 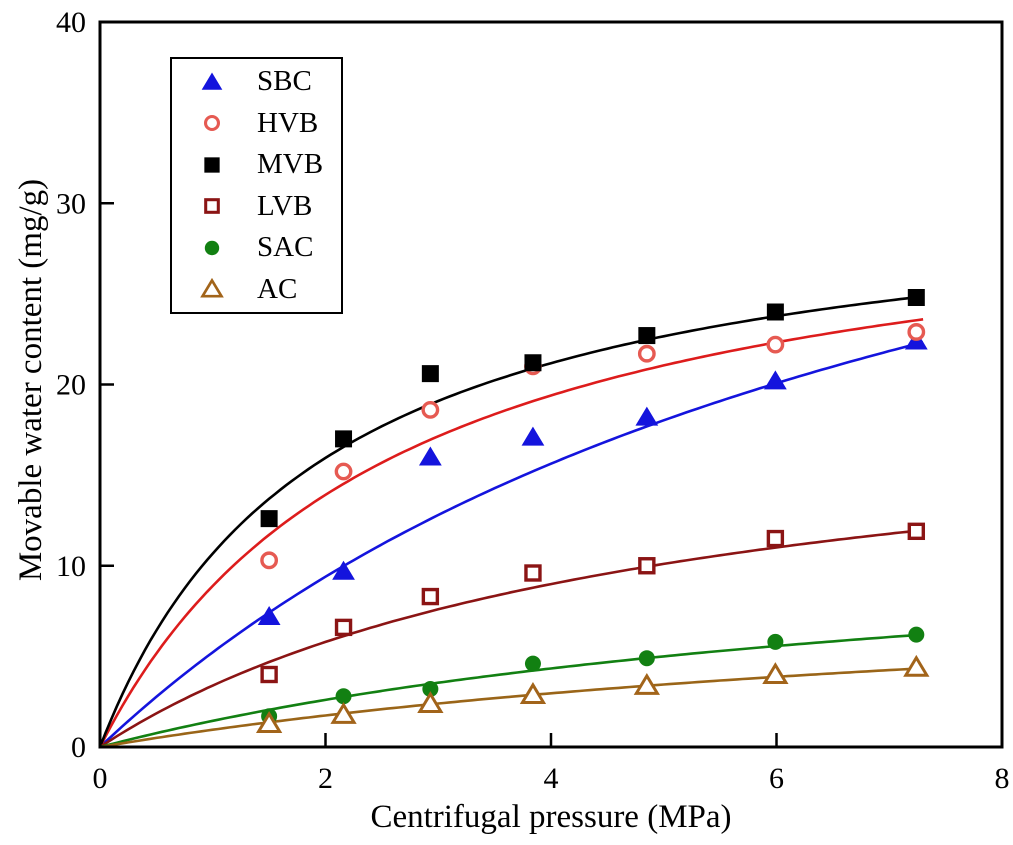 I want to click on x-axis-title: Centrifugal pressure (MPa), so click(x=551, y=817).